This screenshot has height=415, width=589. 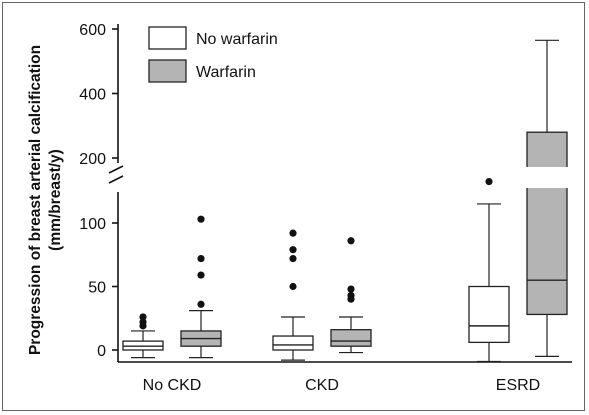 I want to click on x-category-label-esrd: ESRD, so click(x=518, y=385).